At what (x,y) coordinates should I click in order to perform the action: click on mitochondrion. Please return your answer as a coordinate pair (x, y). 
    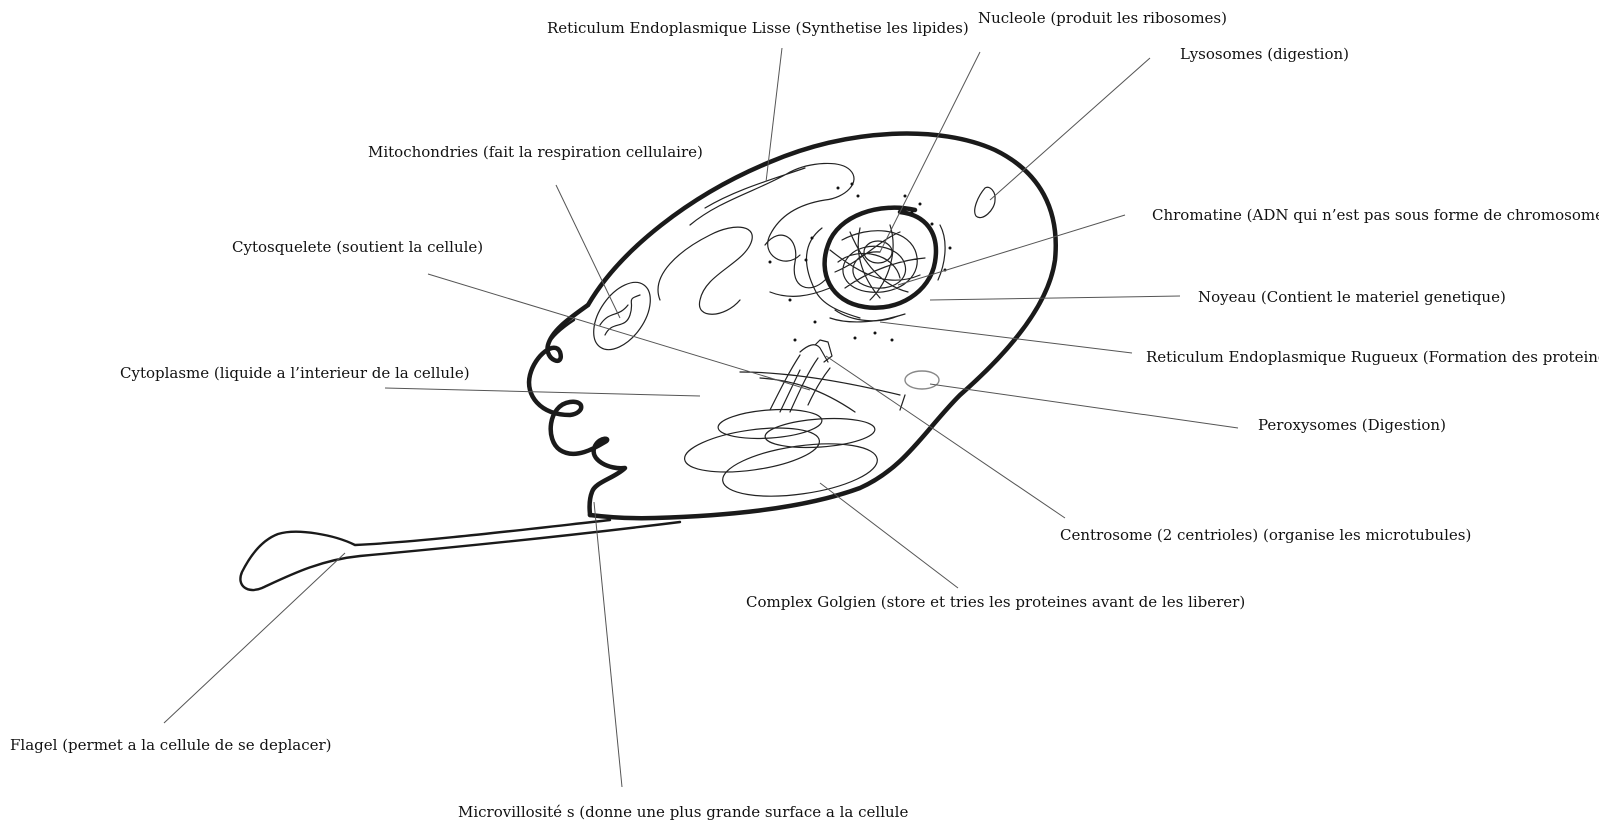
    Looking at the image, I should click on (622, 316).